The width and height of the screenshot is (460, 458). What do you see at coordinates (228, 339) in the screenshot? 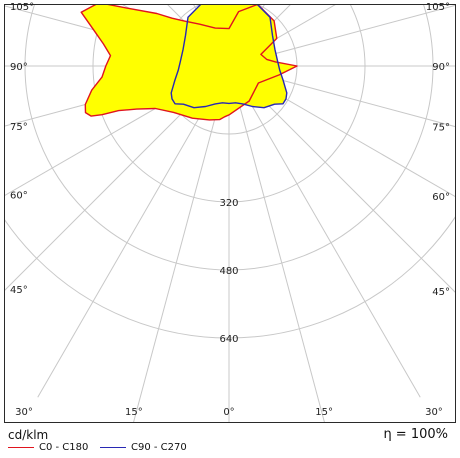
I see `ring-label: 640` at bounding box center [228, 339].